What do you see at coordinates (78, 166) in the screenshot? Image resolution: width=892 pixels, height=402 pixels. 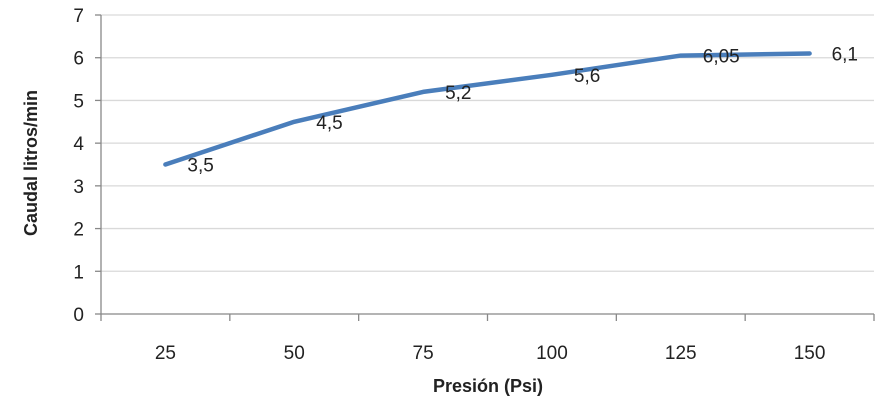 I see `y-tick-labels: 0 1 2 3 4 5 6 7` at bounding box center [78, 166].